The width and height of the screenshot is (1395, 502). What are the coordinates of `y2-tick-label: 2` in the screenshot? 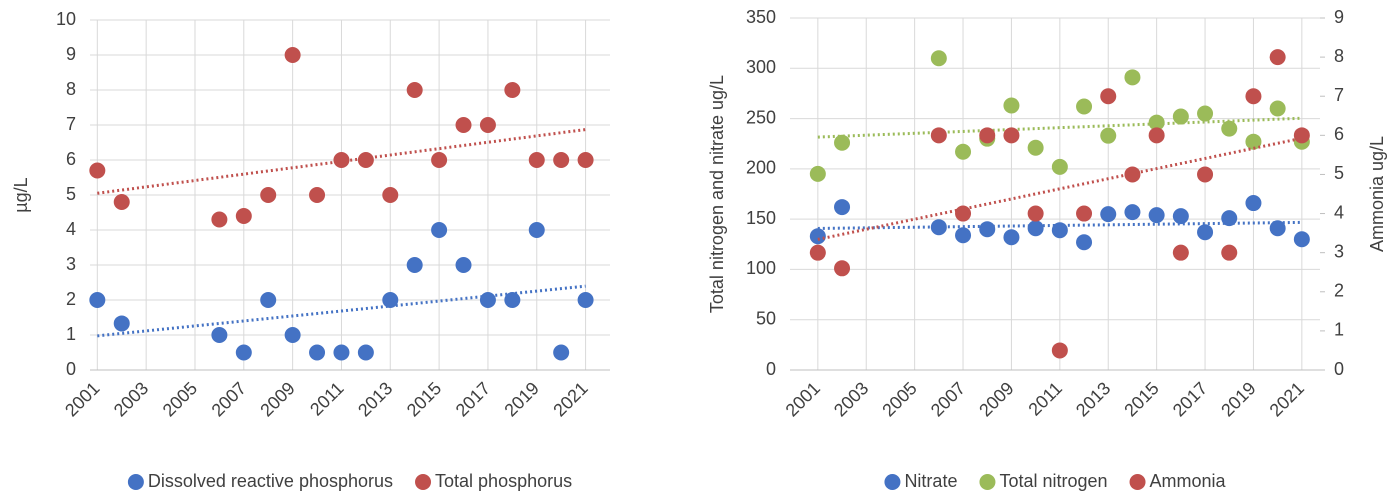 It's located at (1339, 291).